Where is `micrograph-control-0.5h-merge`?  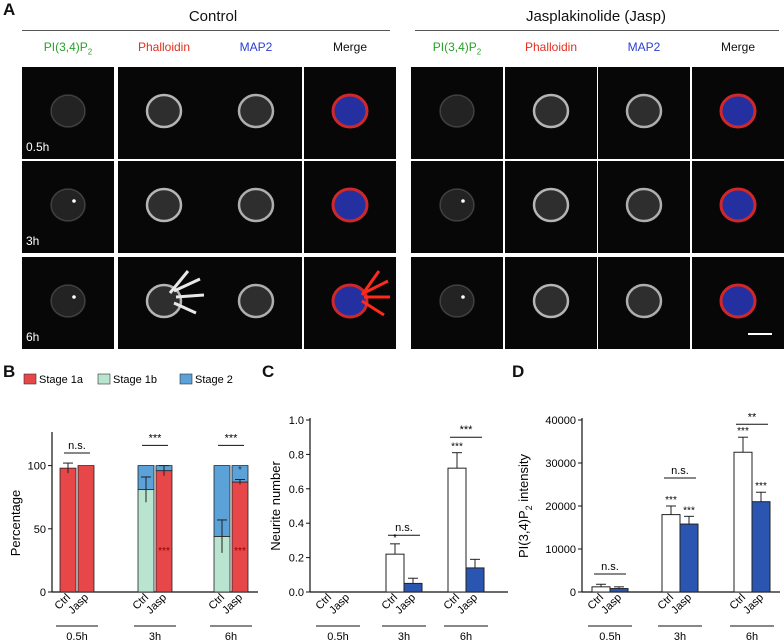
micrograph-control-0.5h-merge is located at coordinates (350, 113).